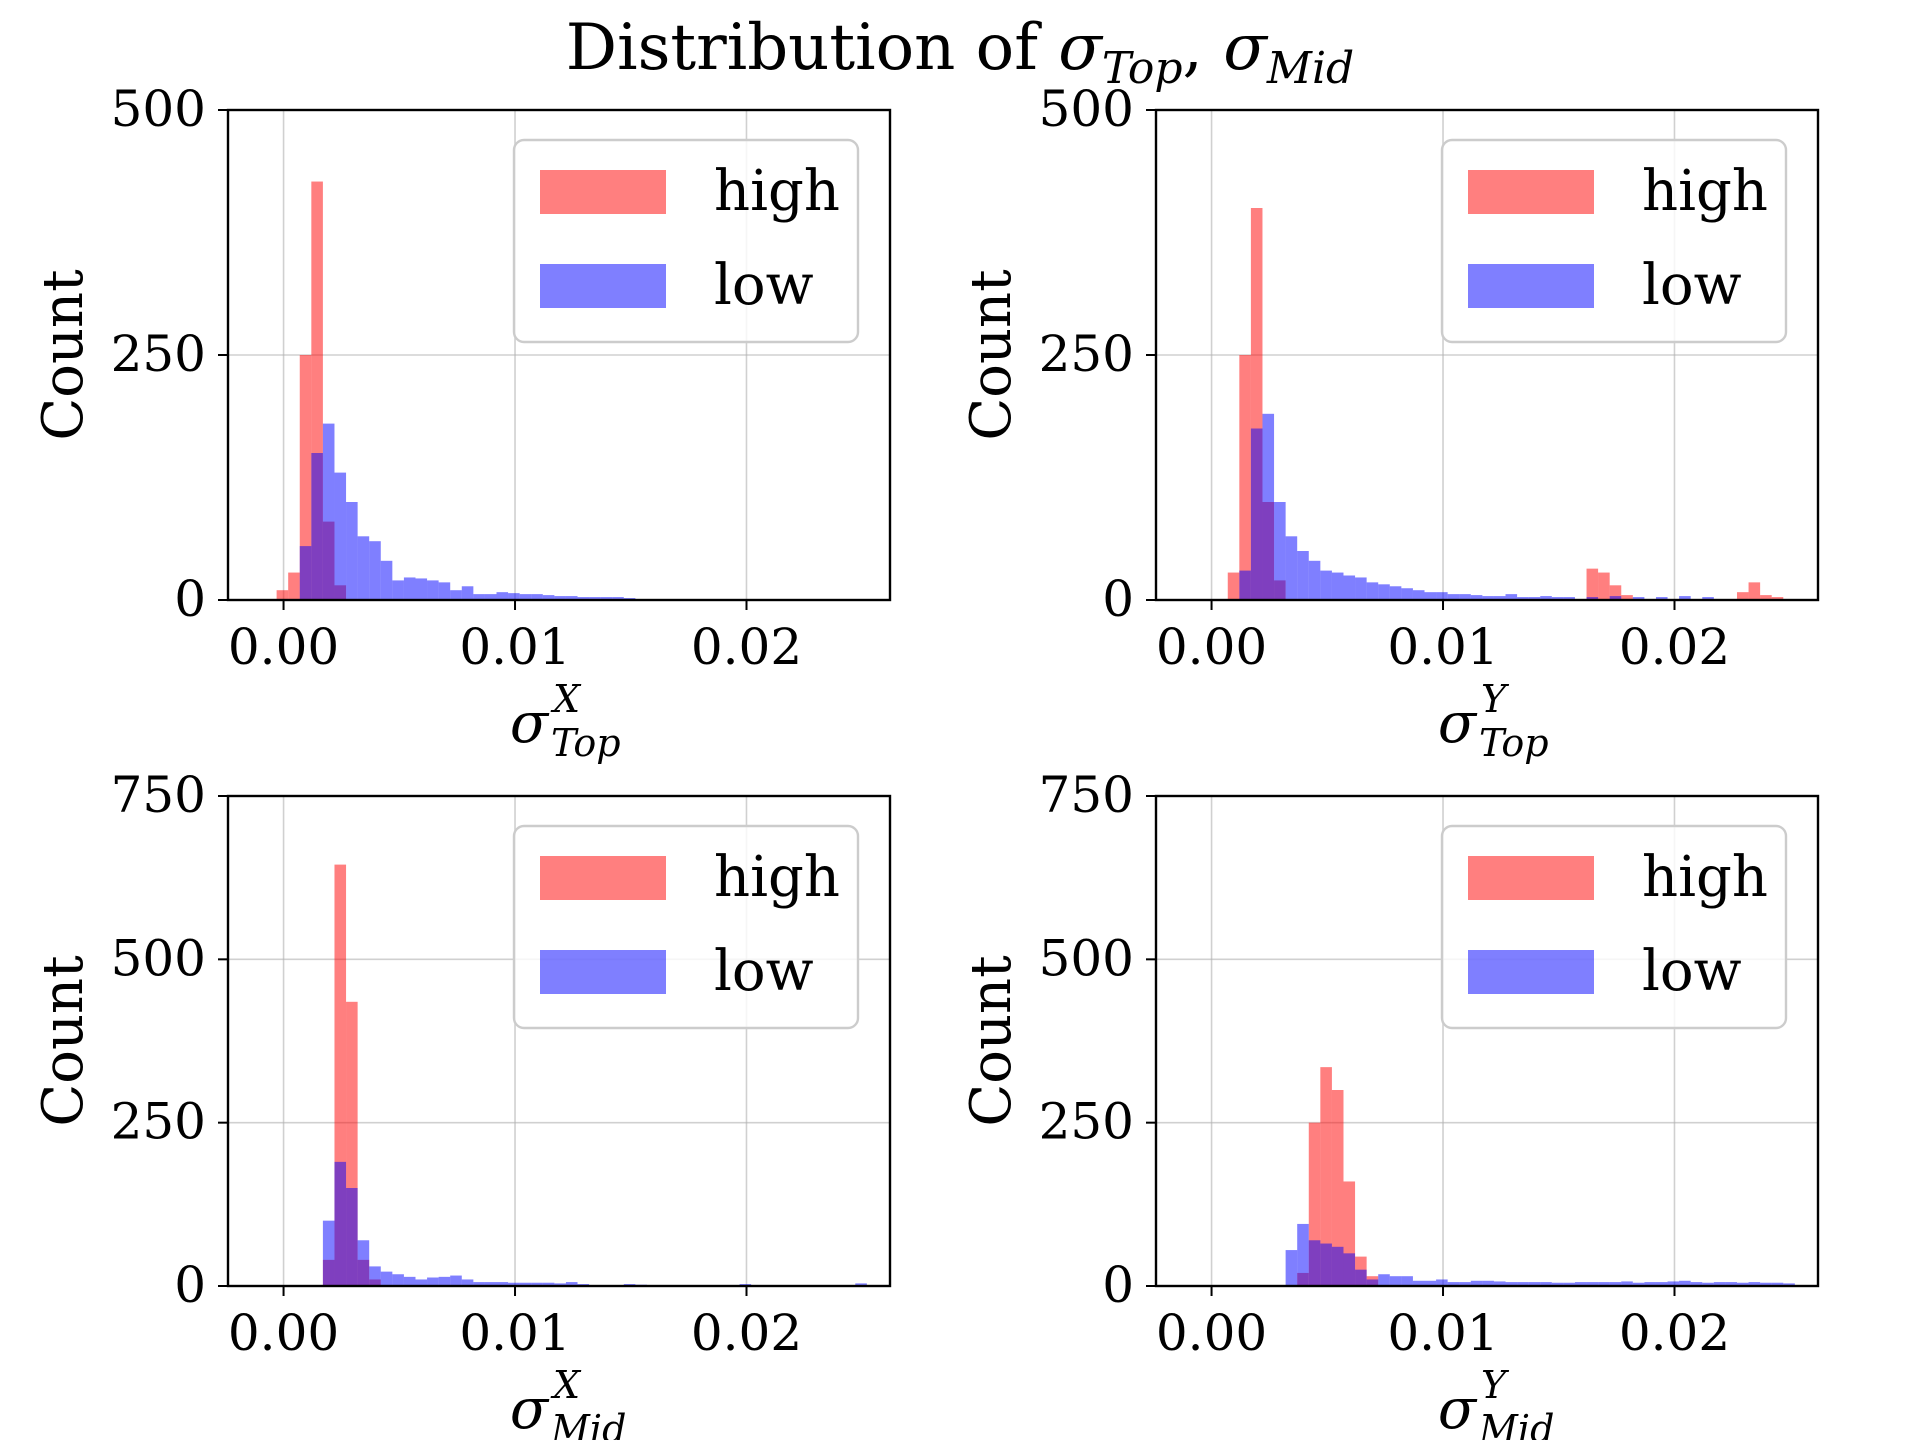 The height and width of the screenshot is (1440, 1920). What do you see at coordinates (588, 1423) in the screenshot?
I see `x-axis-label-subscript: Mid` at bounding box center [588, 1423].